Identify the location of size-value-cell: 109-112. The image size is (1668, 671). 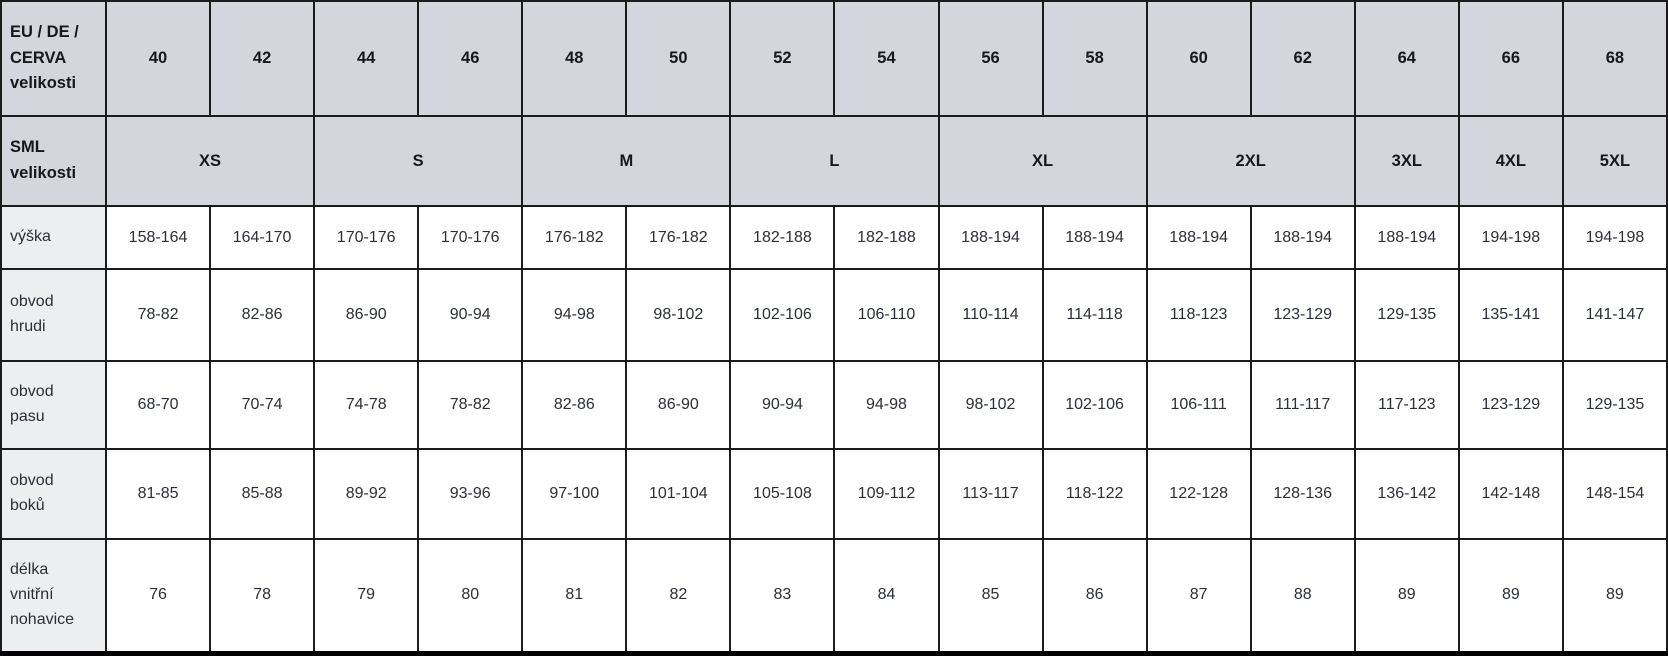
(886, 494).